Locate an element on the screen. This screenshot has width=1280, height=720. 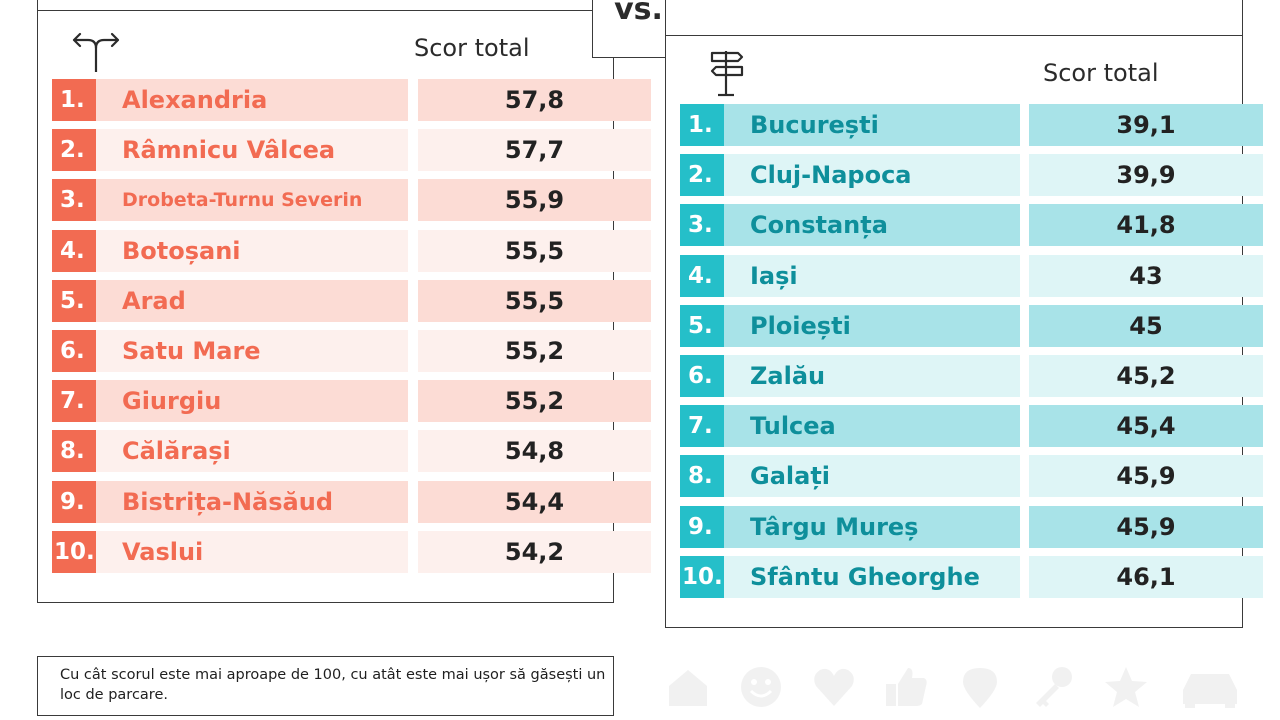
score-value: 41,8 is located at coordinates (1146, 225).